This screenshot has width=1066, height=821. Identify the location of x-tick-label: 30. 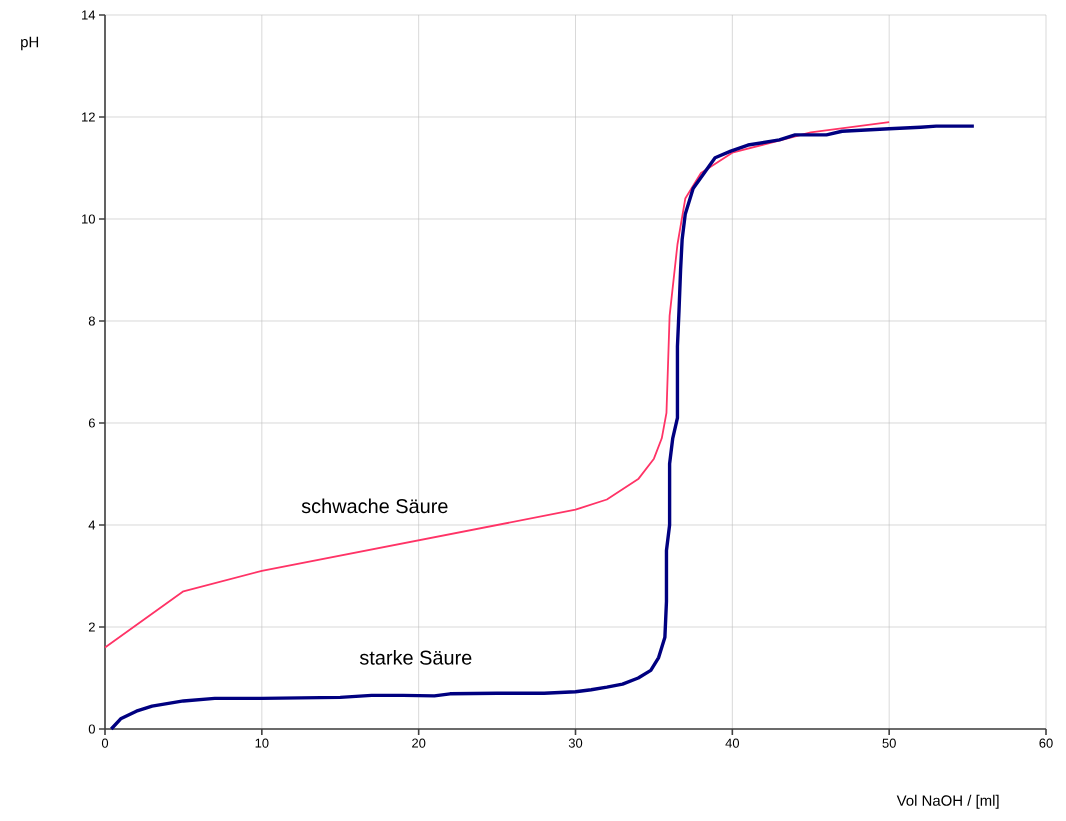
(575, 743).